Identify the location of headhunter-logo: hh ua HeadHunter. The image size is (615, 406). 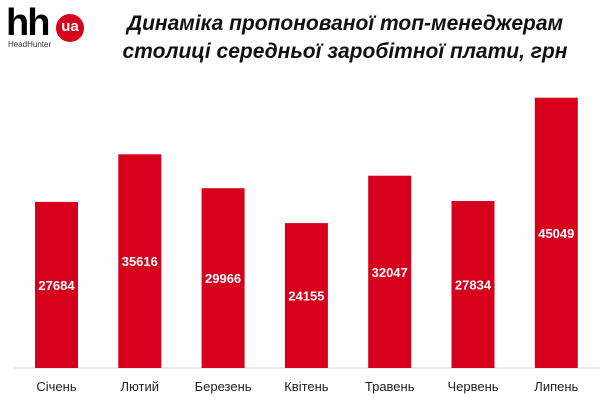
(46, 26).